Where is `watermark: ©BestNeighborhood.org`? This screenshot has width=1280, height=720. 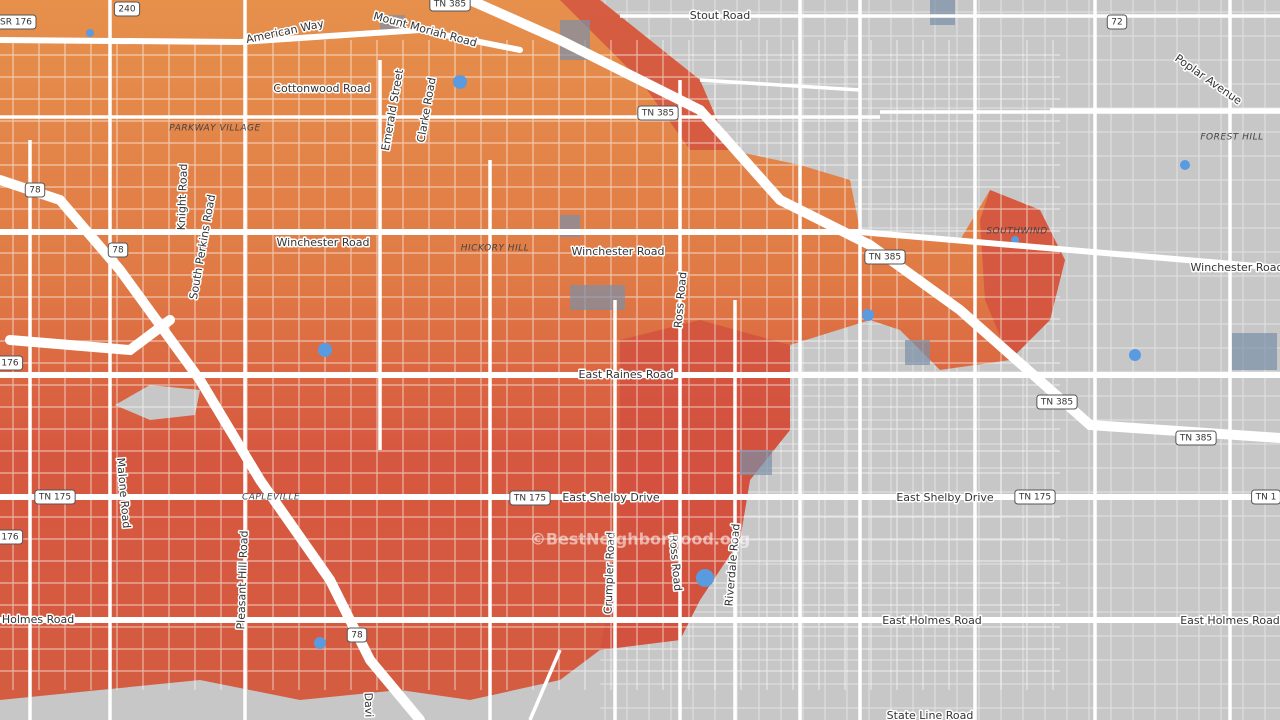
watermark: ©BestNeighborhood.org is located at coordinates (640, 539).